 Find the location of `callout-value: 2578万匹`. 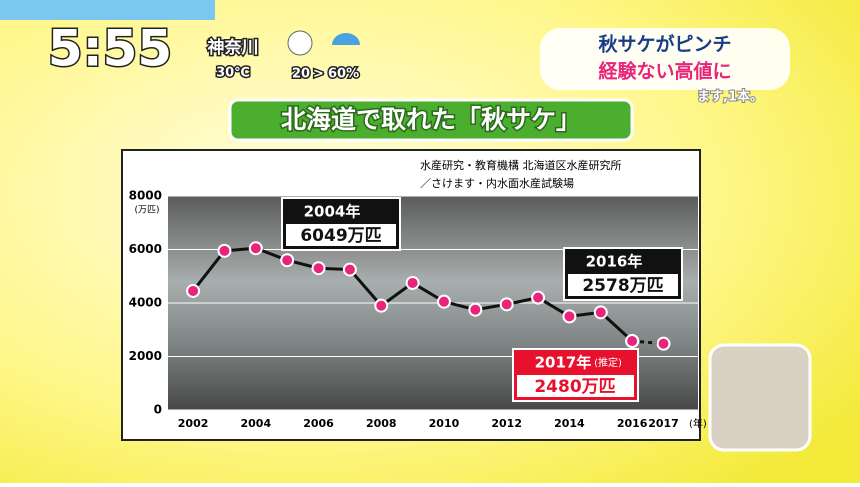

callout-value: 2578万匹 is located at coordinates (622, 286).